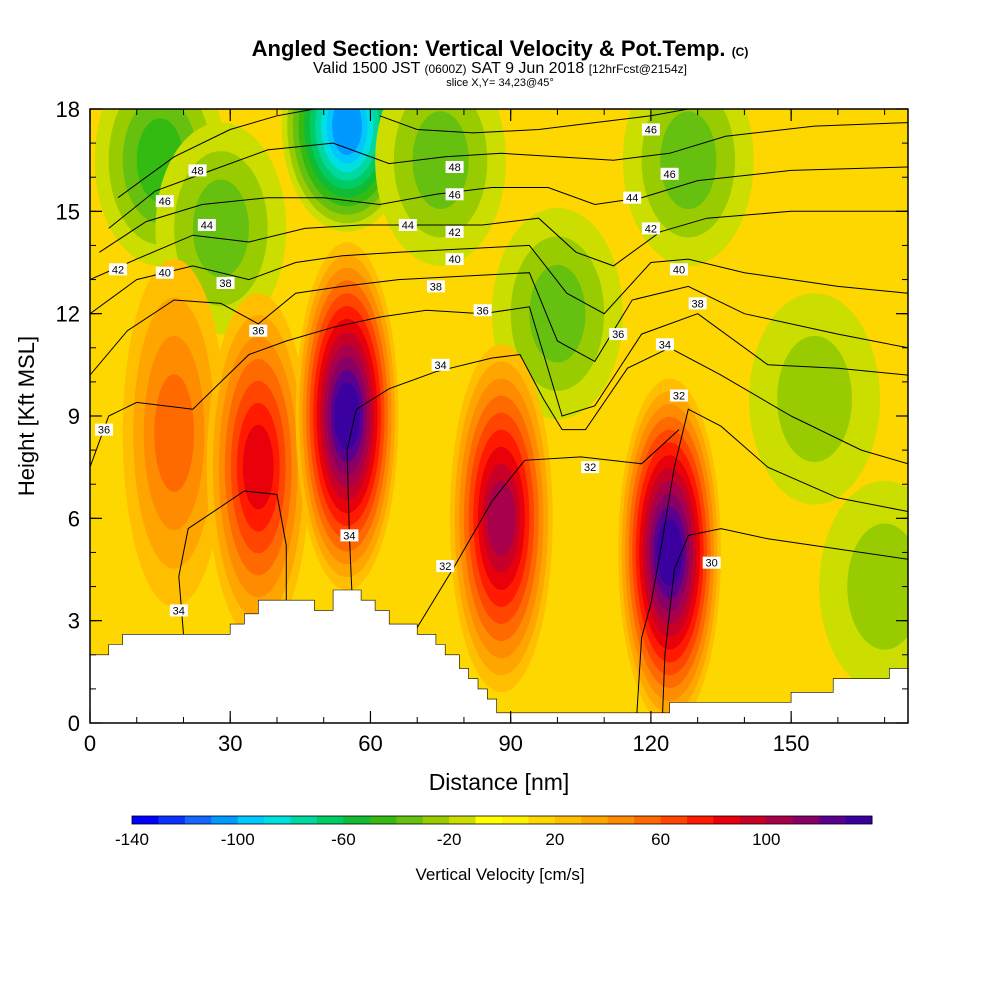 This screenshot has width=1000, height=1000. I want to click on terrain-mask, so click(499, 656).